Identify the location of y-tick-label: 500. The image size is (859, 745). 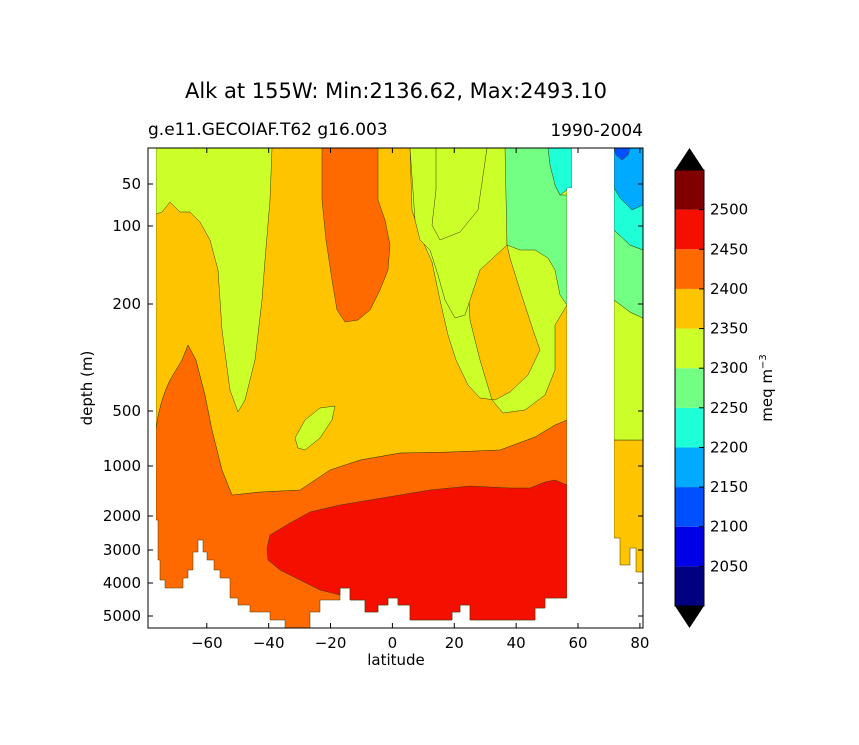
(126, 411).